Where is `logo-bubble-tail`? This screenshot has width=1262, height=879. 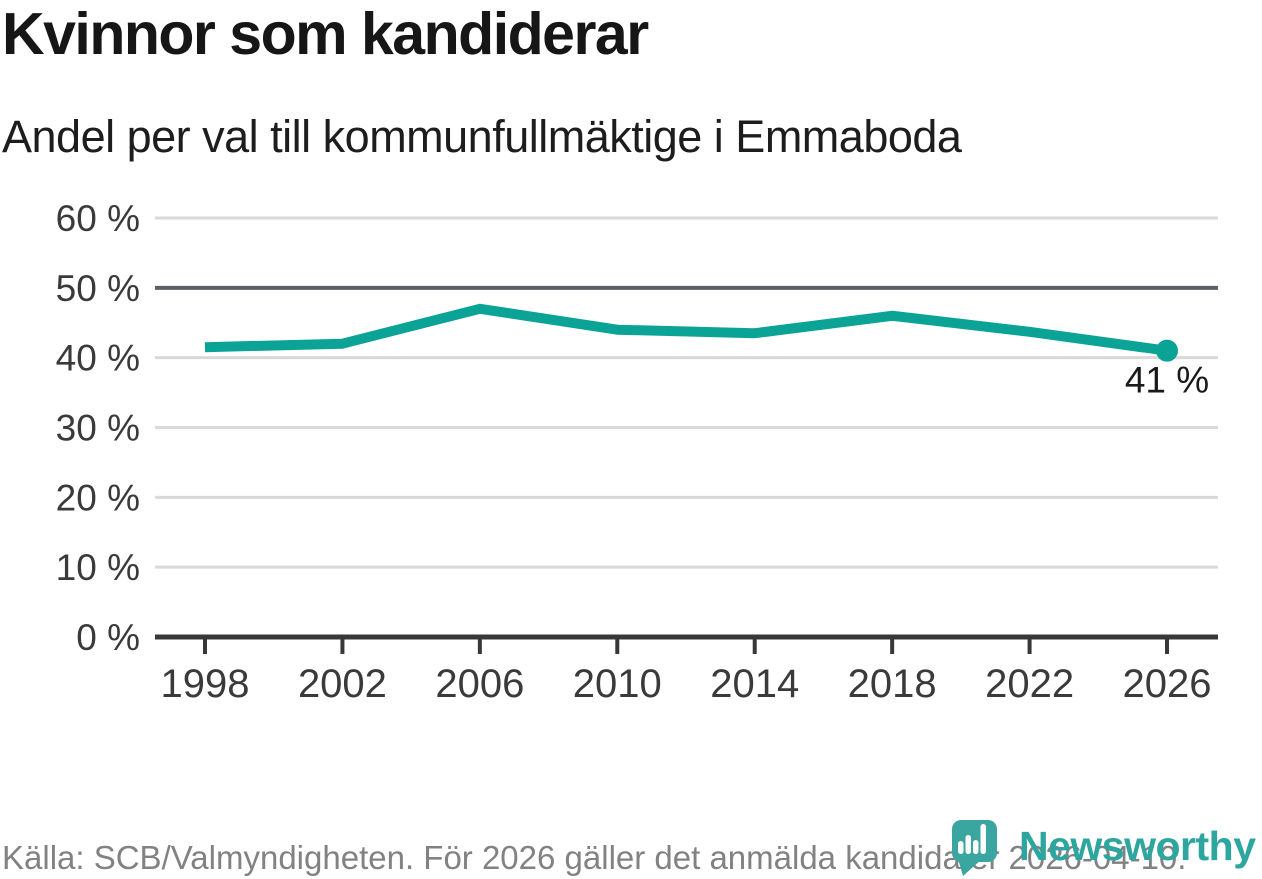
logo-bubble-tail is located at coordinates (970, 867).